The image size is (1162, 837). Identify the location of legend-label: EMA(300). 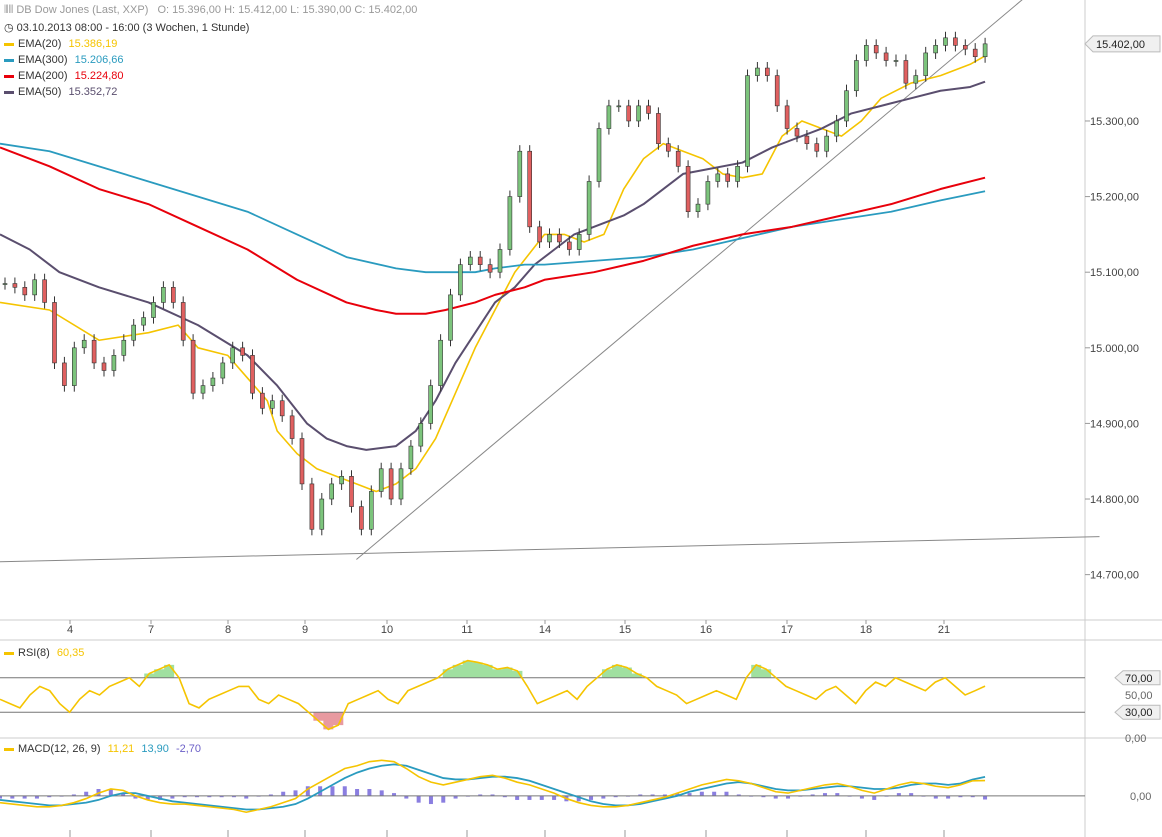
(43, 60).